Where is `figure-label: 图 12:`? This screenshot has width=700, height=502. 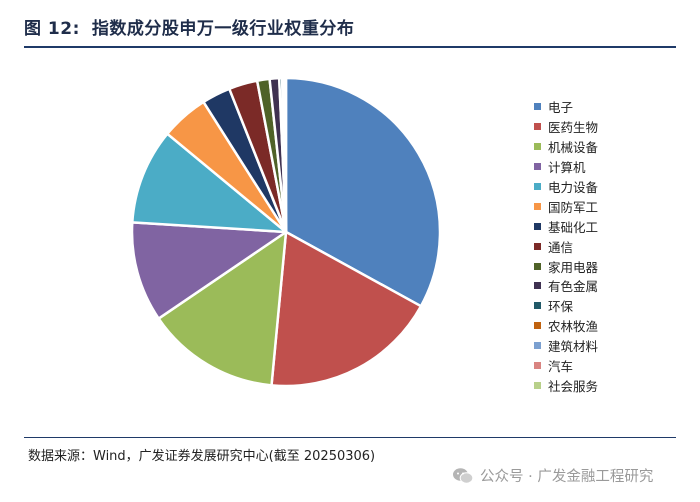
figure-label: 图 12: is located at coordinates (52, 29).